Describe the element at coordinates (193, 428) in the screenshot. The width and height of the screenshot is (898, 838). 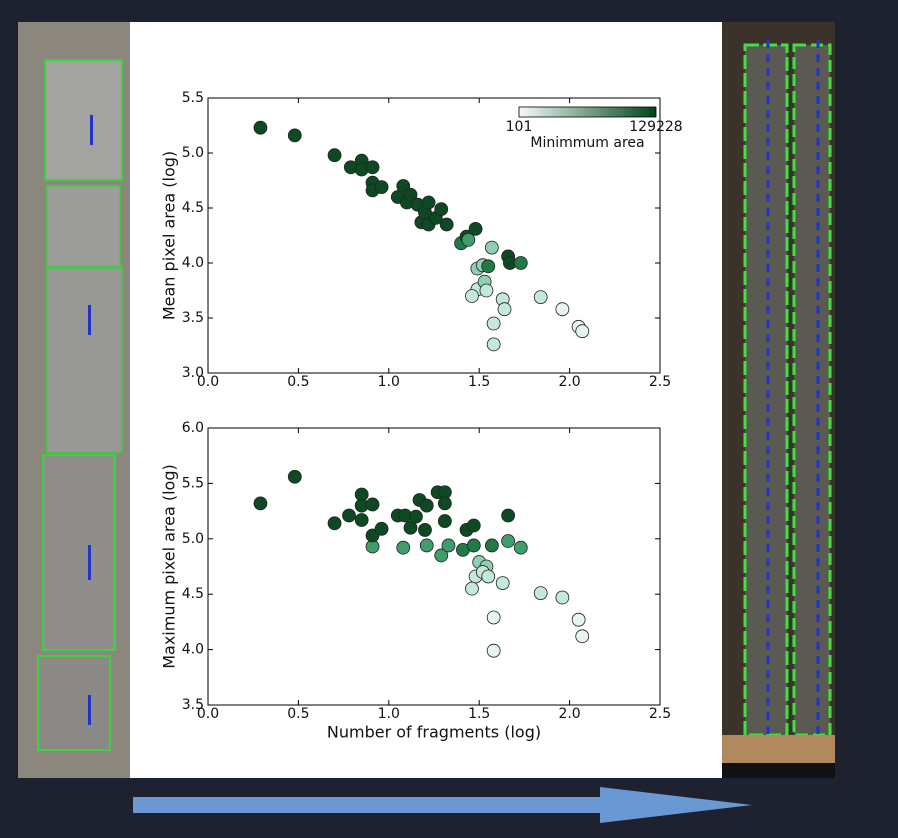
I see `y-tick-label: 6.0` at that location.